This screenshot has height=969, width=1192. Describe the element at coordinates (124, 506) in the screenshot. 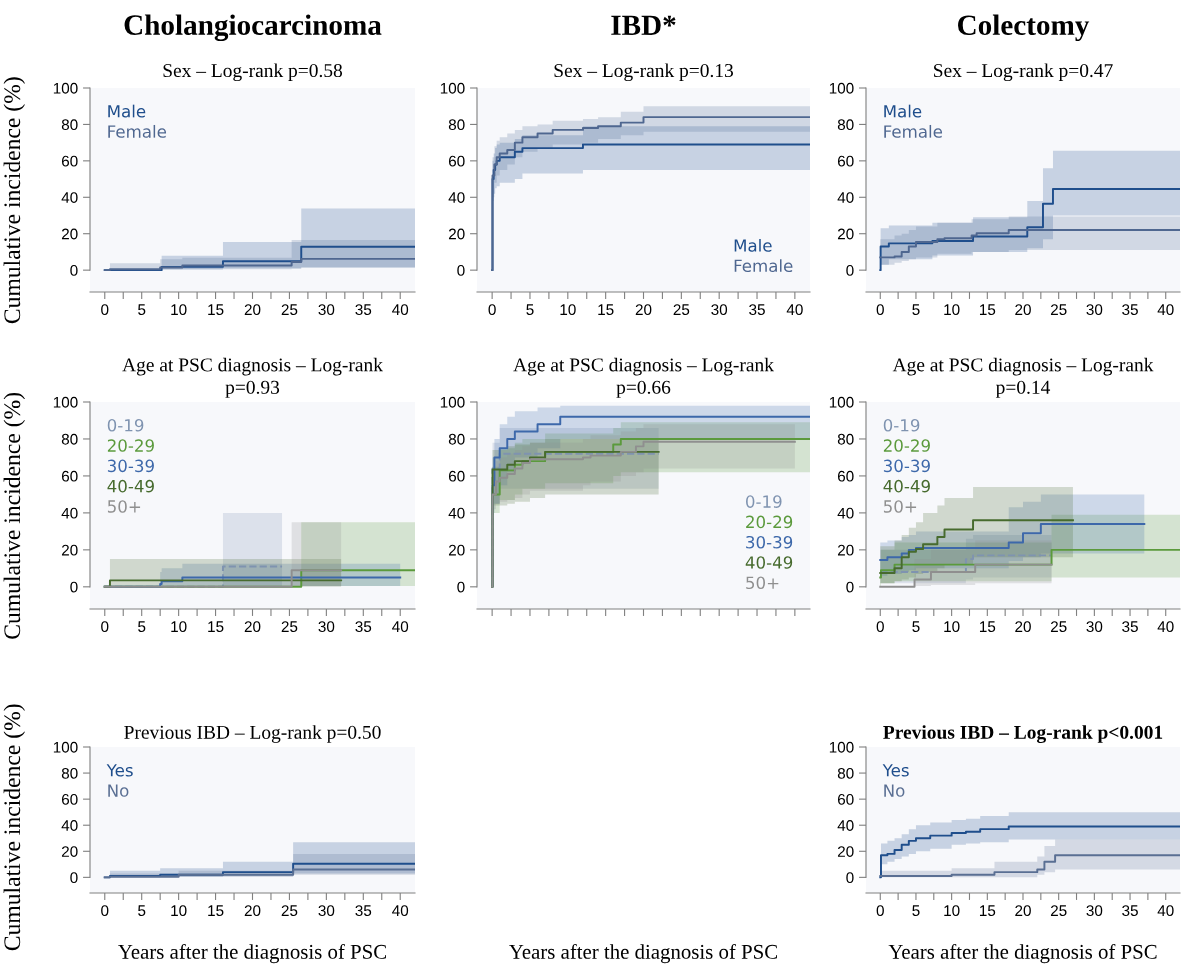

I see `text: 50+` at that location.